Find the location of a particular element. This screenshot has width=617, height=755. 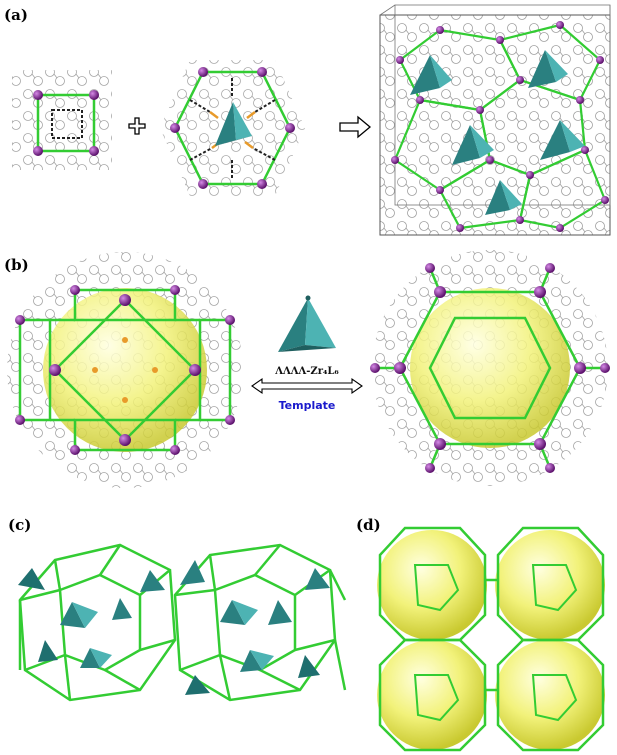

right-arrow-icon is located at coordinates (355, 127).